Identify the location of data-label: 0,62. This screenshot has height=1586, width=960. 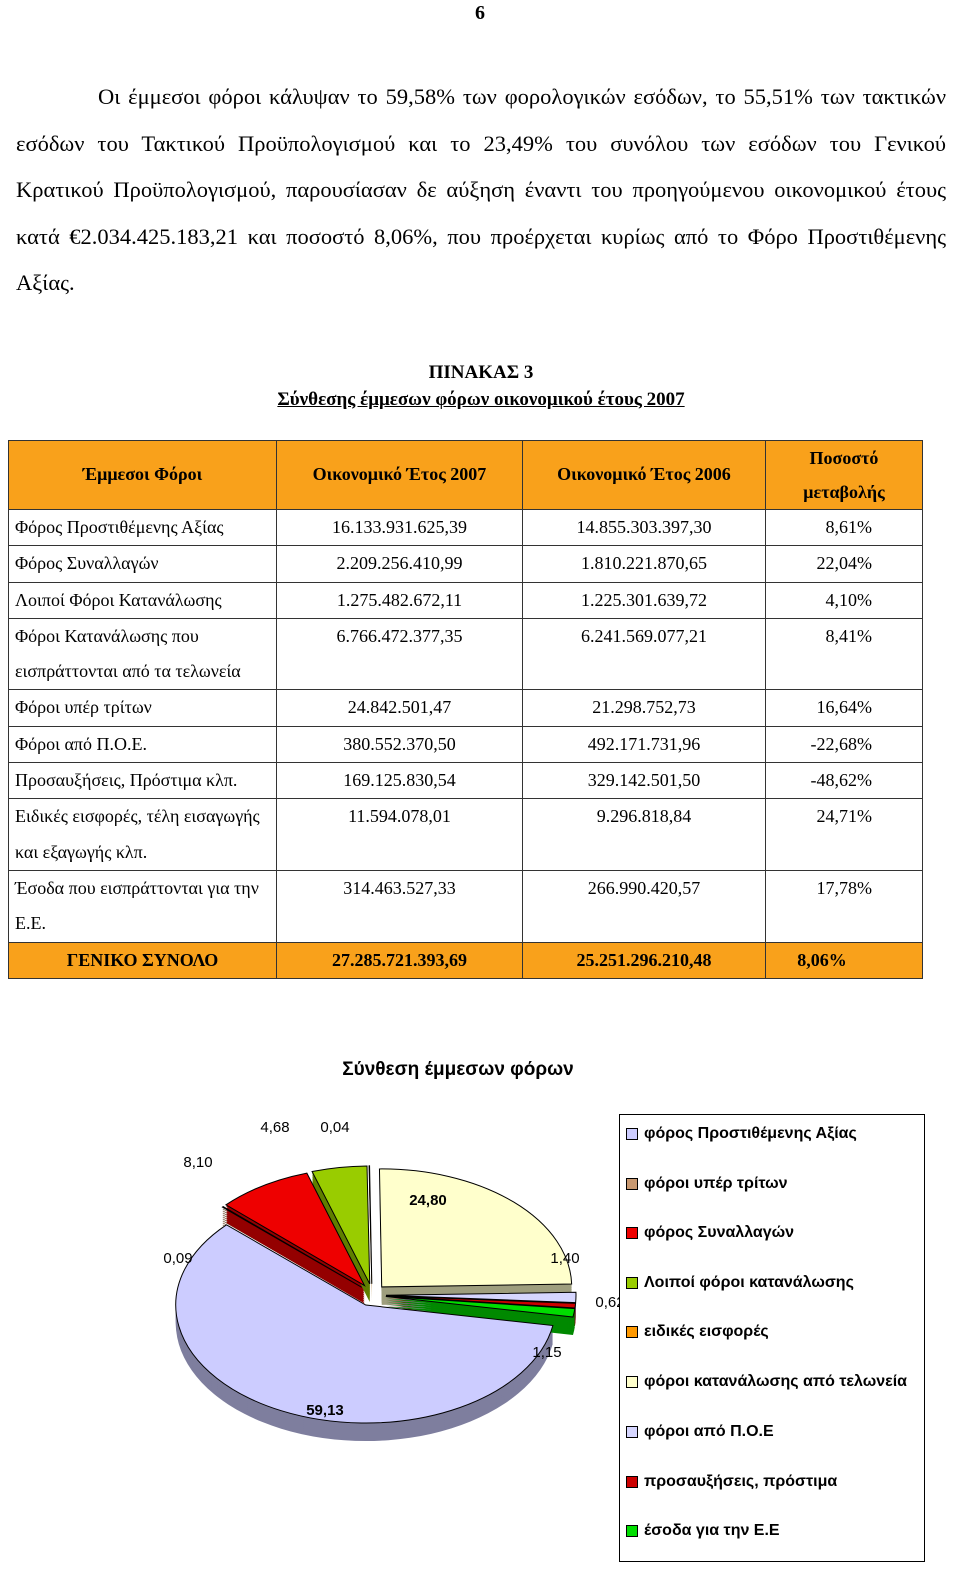
(607, 1302).